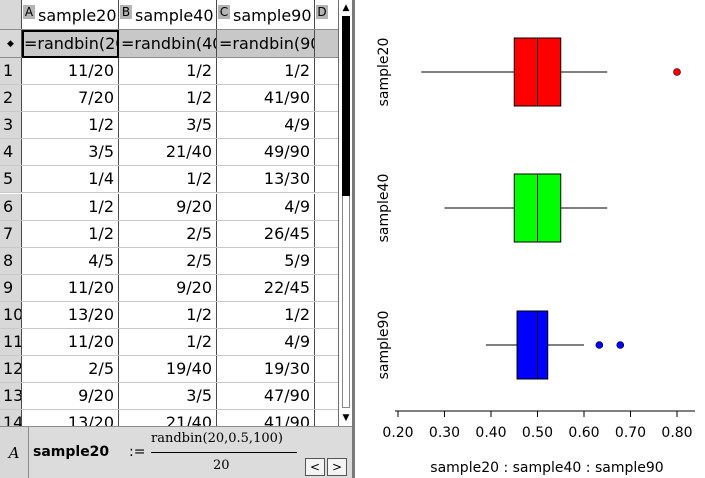 Image resolution: width=705 pixels, height=478 pixels. What do you see at coordinates (11, 98) in the screenshot?
I see `row-index: 2` at bounding box center [11, 98].